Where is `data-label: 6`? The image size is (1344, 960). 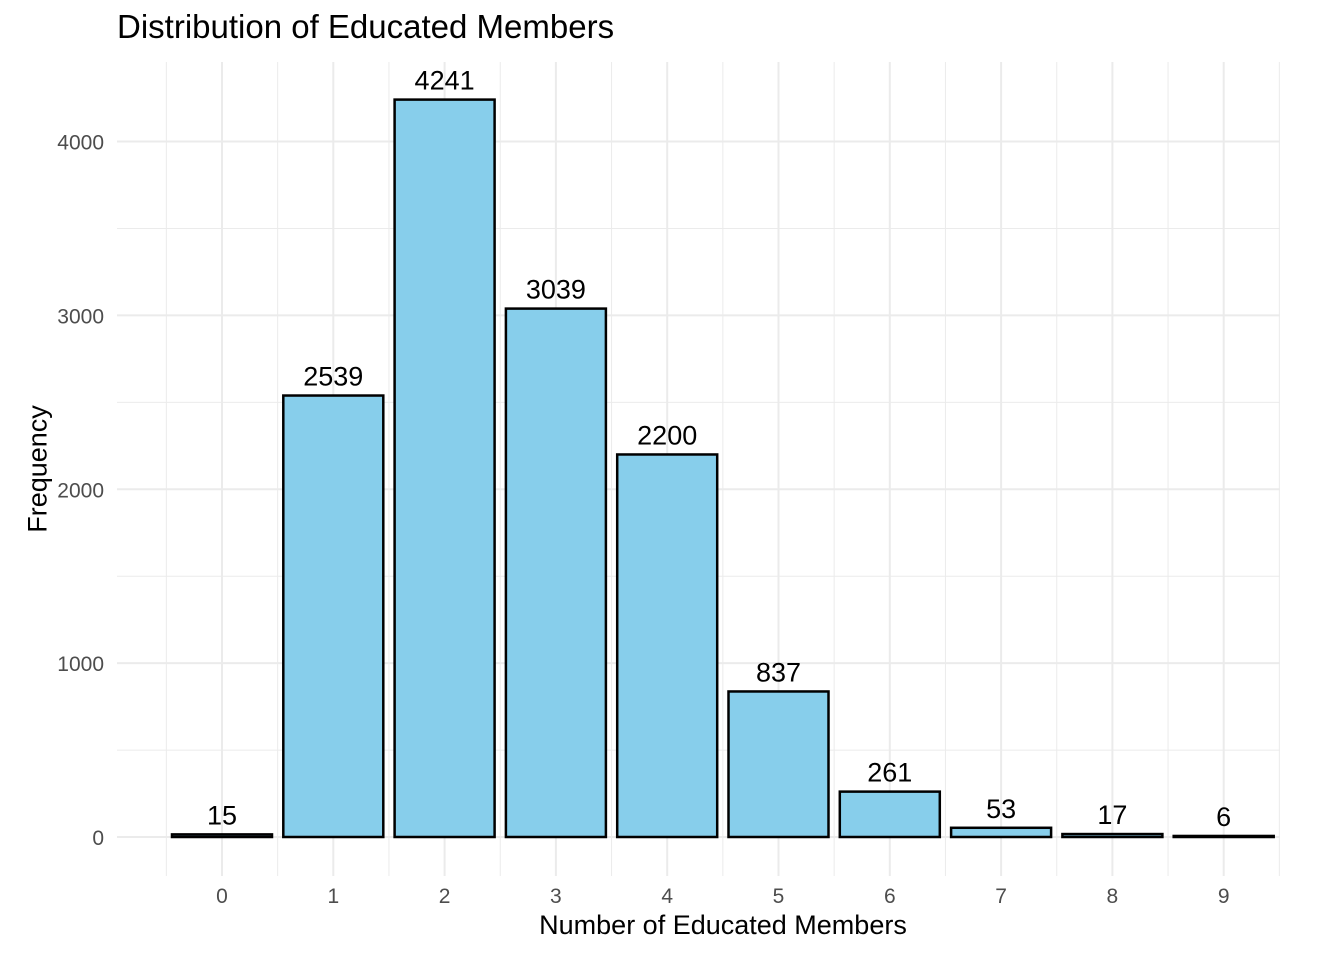
data-label: 6 is located at coordinates (1223, 817).